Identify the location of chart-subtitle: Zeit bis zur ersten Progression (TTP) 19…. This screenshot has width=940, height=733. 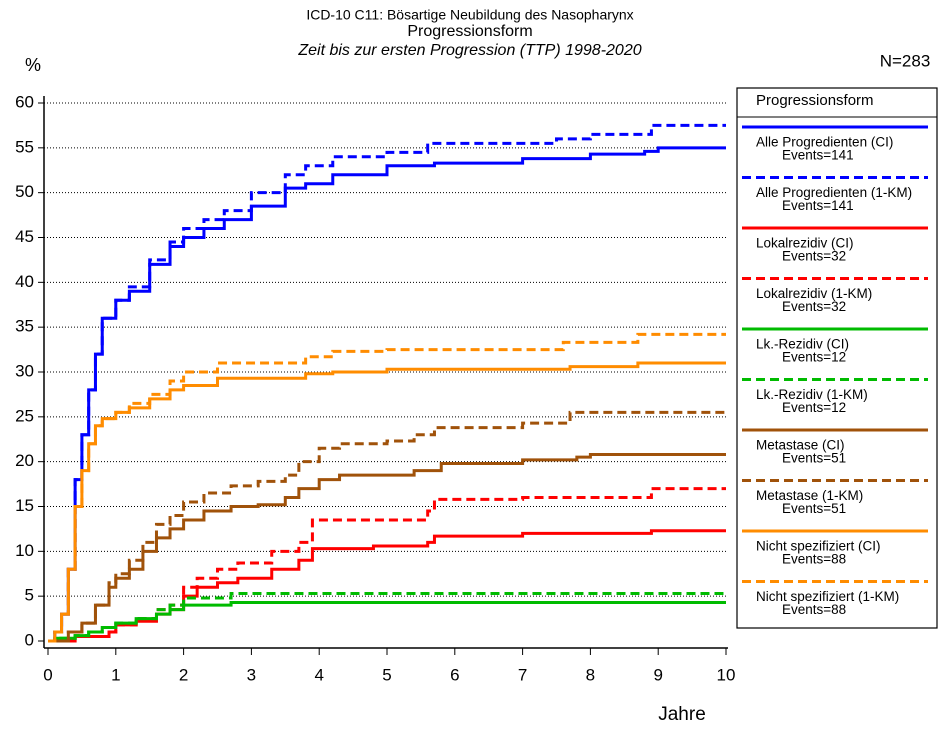
(469, 50).